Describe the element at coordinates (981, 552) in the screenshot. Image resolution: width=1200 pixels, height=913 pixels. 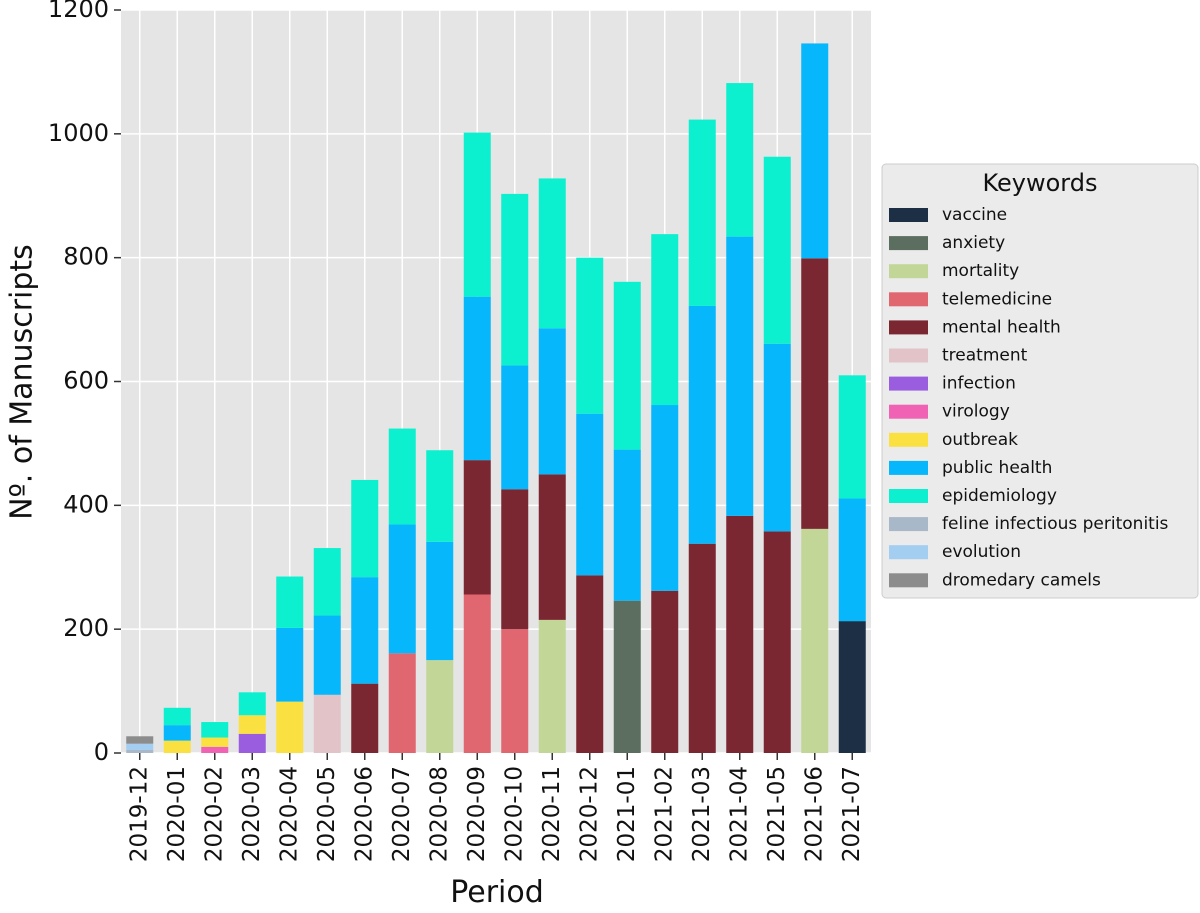
I see `legend-label: evolution` at that location.